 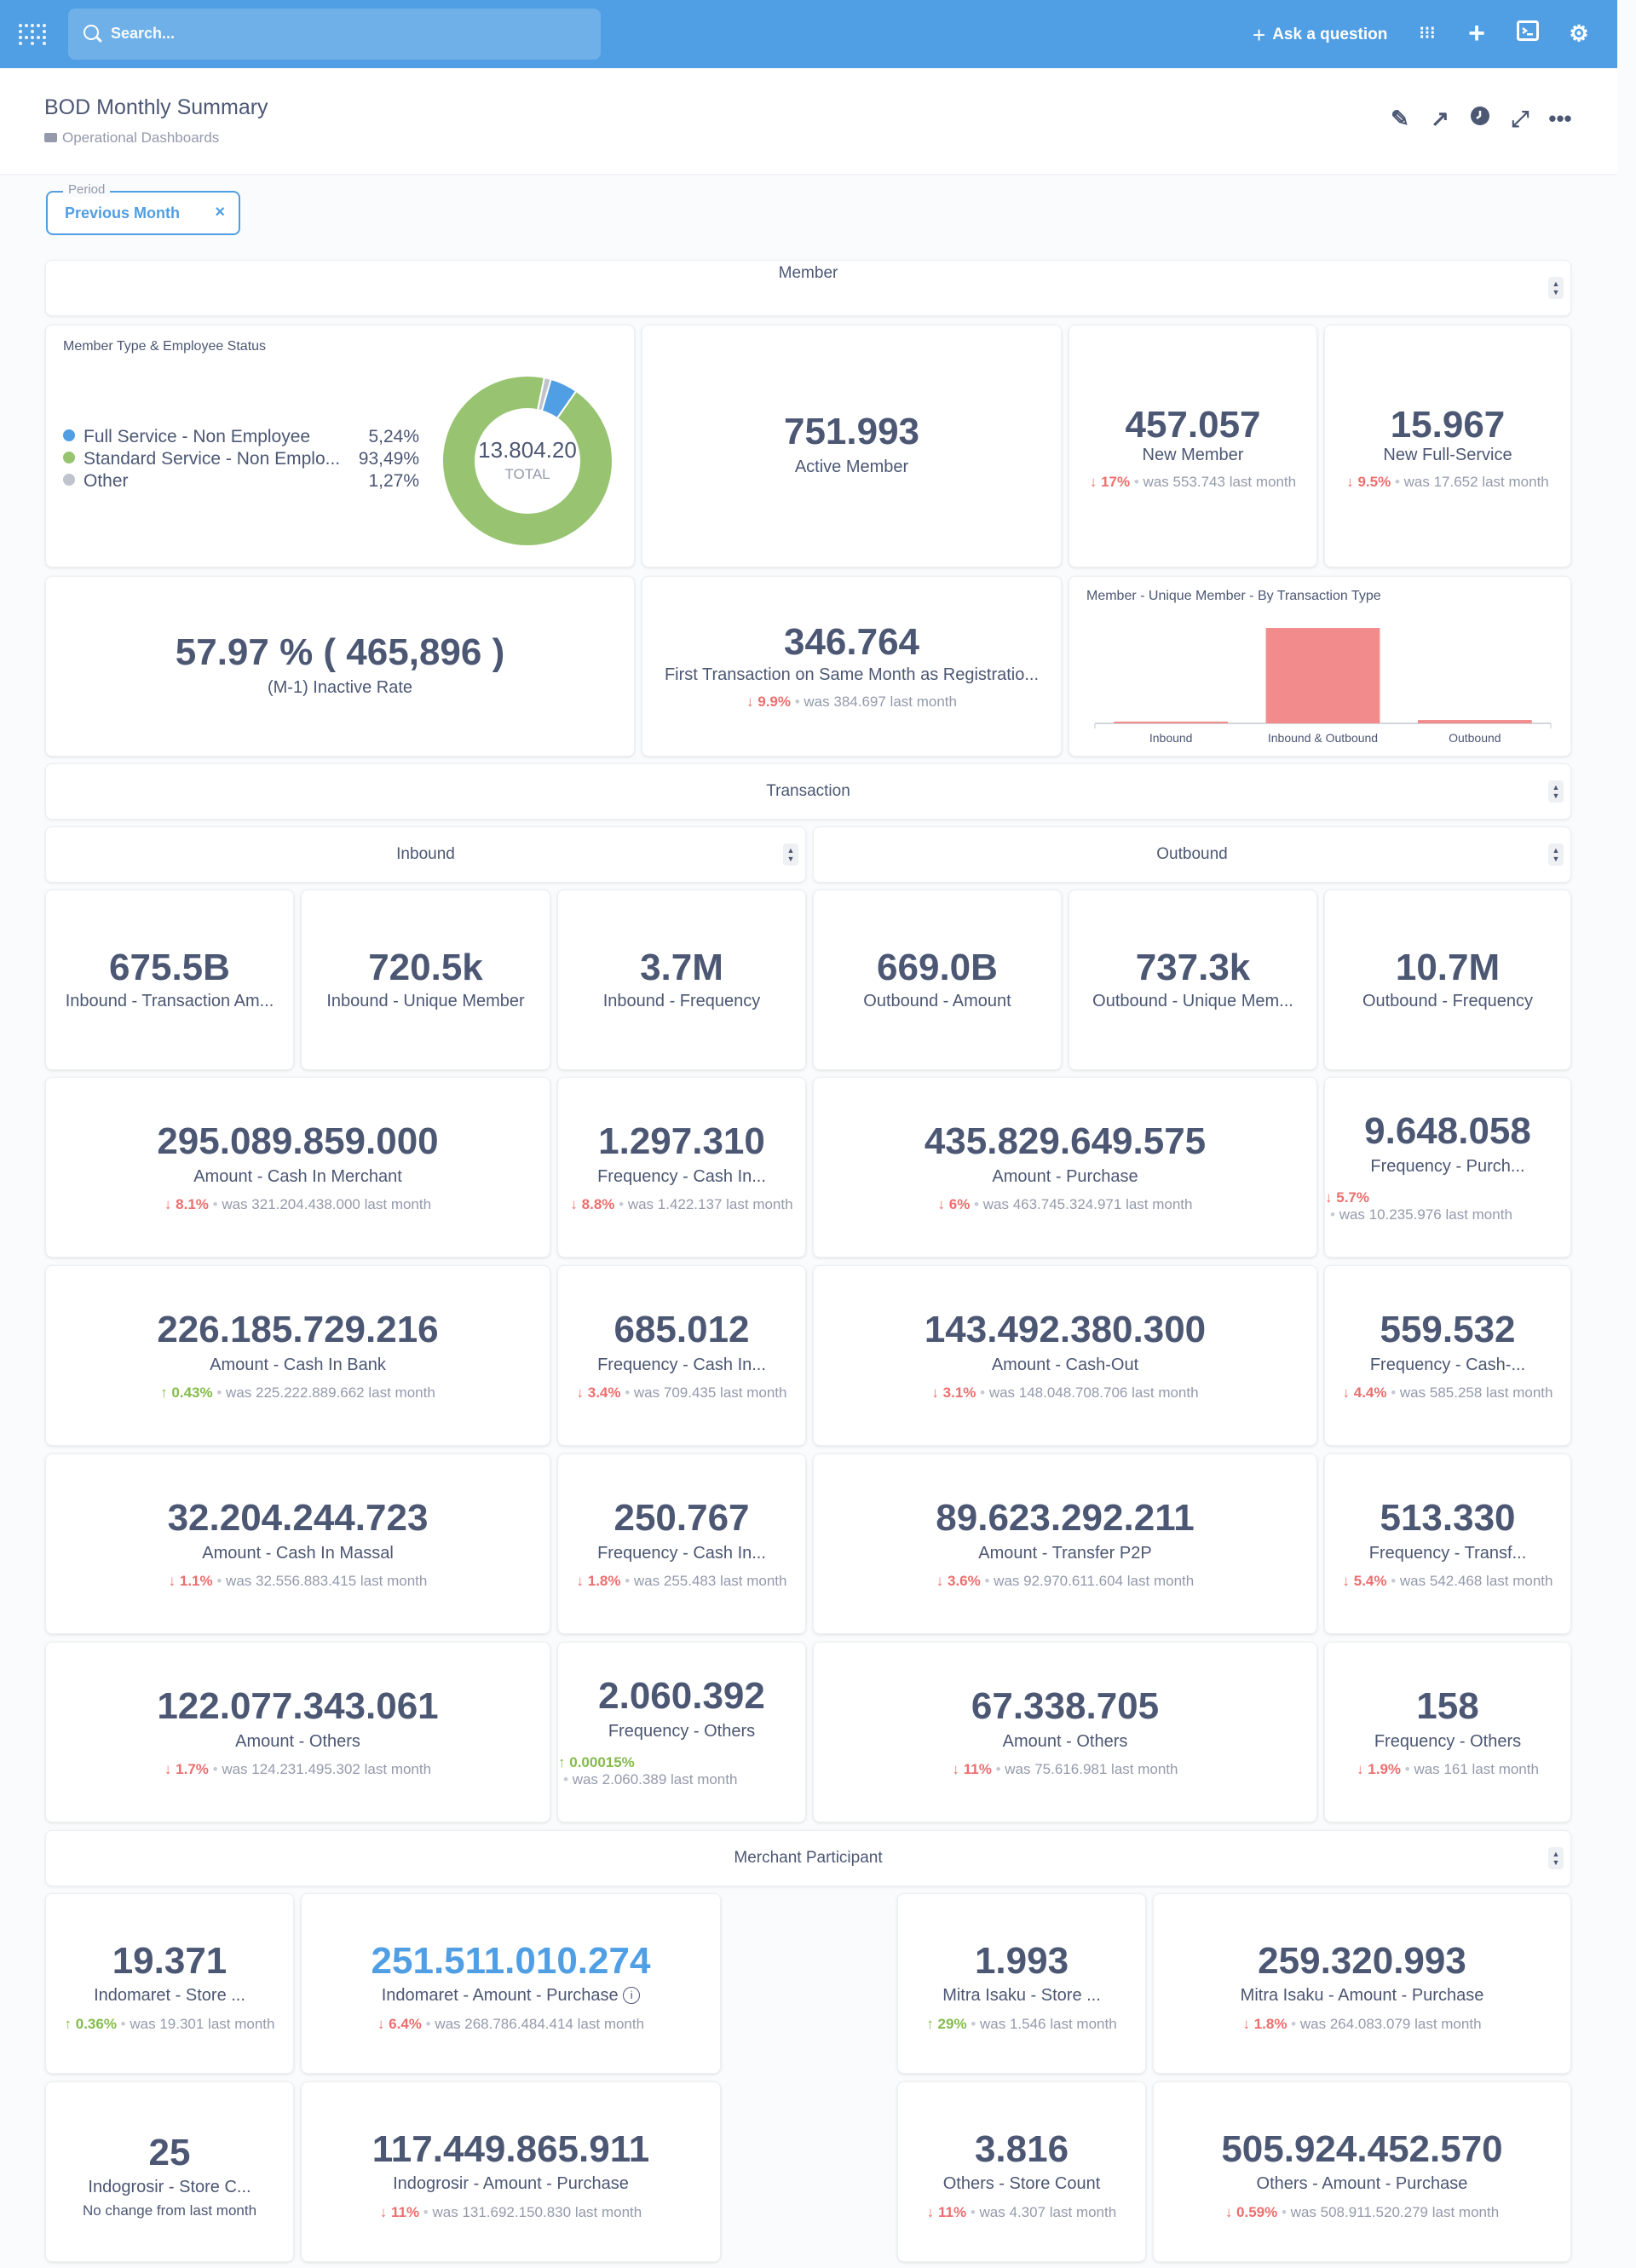 What do you see at coordinates (1579, 33) in the screenshot?
I see `gear-icon: ⚙` at bounding box center [1579, 33].